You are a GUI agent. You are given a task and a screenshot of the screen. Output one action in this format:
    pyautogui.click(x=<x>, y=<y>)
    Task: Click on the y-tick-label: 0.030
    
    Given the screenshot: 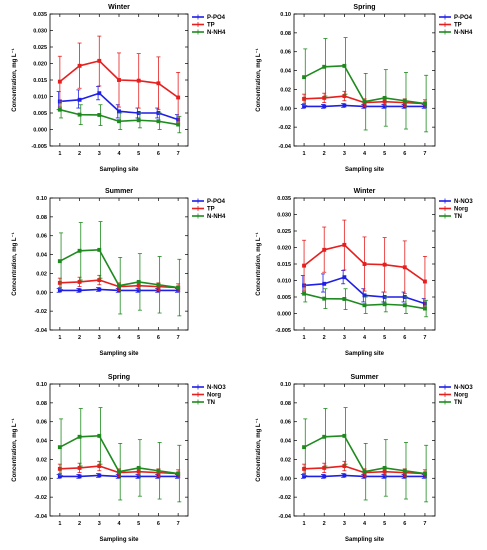 What is the action you would take?
    pyautogui.click(x=40, y=32)
    